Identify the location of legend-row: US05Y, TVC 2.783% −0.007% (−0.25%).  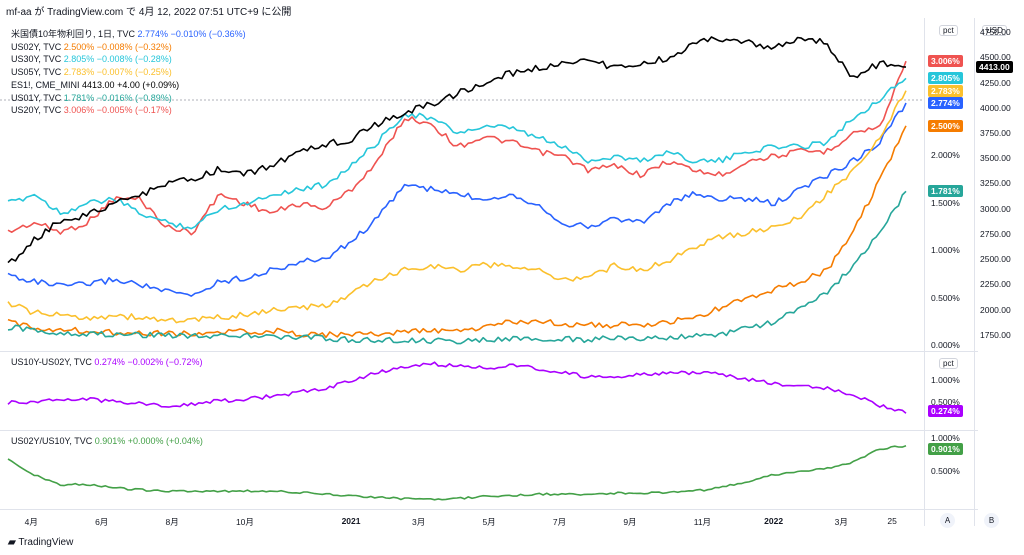
(91, 72).